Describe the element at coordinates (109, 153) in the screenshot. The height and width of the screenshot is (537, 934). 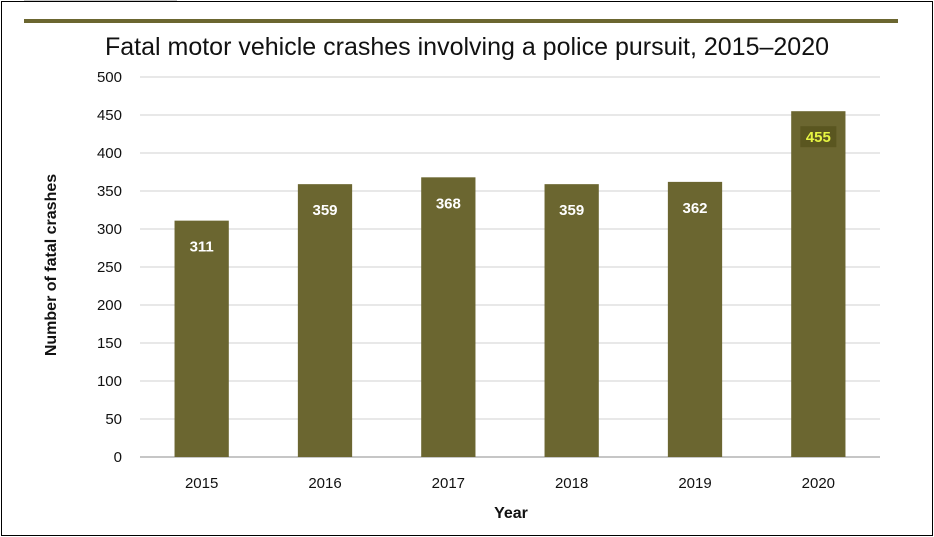
I see `y-tick-label: 400` at that location.